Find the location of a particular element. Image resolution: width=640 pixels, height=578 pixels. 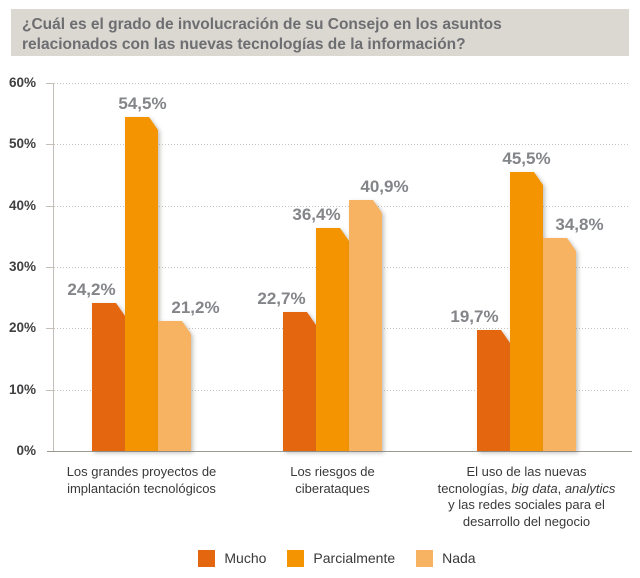

value-label: 45,5% is located at coordinates (526, 158).